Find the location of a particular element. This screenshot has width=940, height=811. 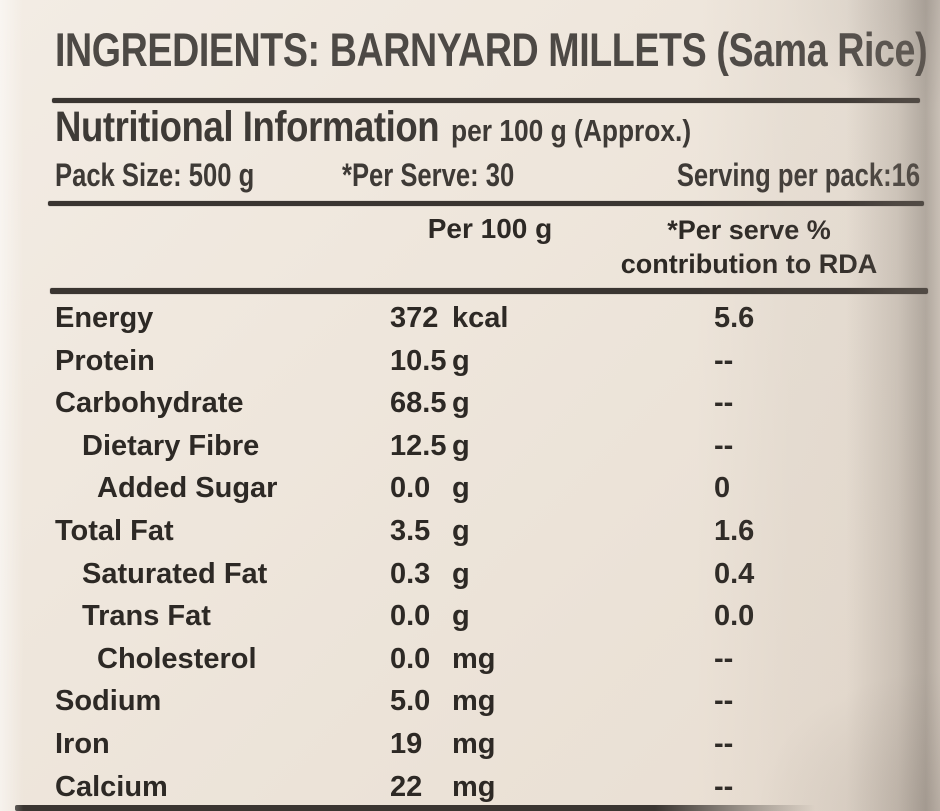

nutrient-rda-percent: 0 is located at coordinates (722, 488).